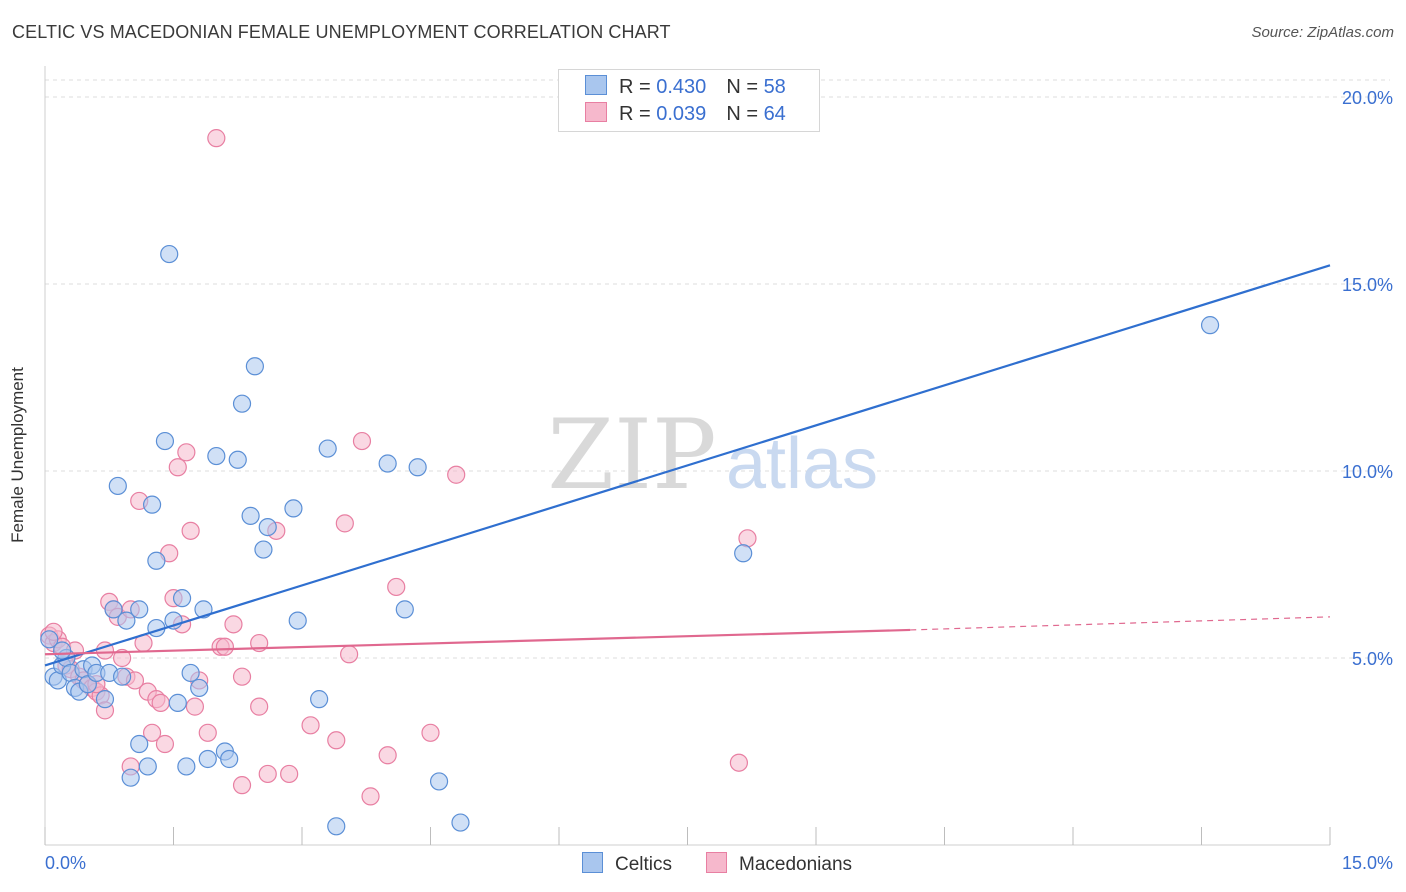 This screenshot has height=892, width=1406. What do you see at coordinates (796, 864) in the screenshot?
I see `legend-label-macedonians: Macedonians` at bounding box center [796, 864].